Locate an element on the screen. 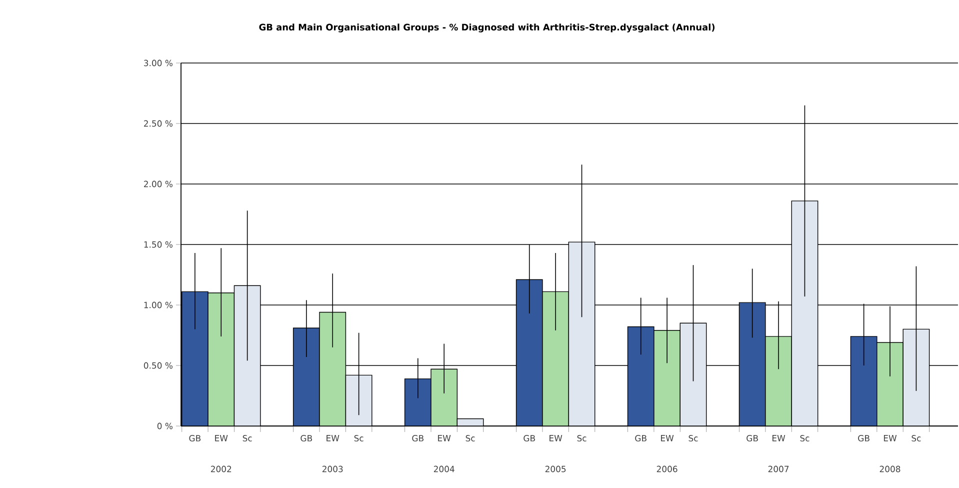 The image size is (959, 488). legend-label: GB is located at coordinates (195, 438).